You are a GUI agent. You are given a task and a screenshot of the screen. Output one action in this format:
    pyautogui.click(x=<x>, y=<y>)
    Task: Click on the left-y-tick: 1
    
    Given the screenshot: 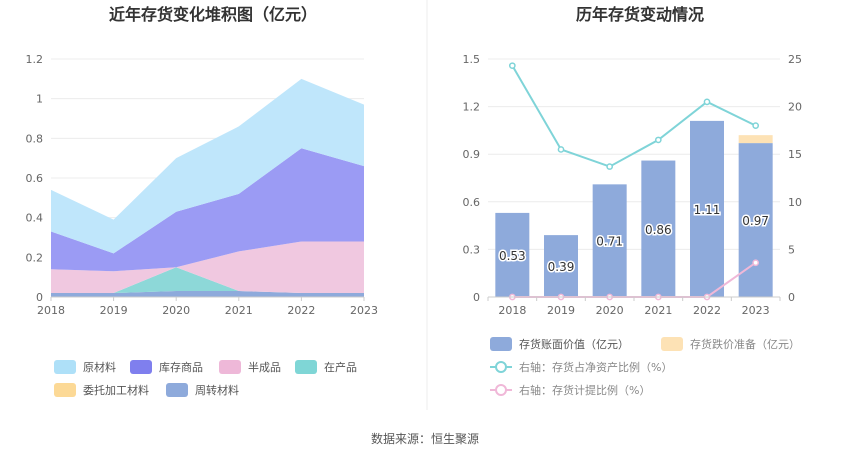 What is the action you would take?
    pyautogui.click(x=39, y=99)
    